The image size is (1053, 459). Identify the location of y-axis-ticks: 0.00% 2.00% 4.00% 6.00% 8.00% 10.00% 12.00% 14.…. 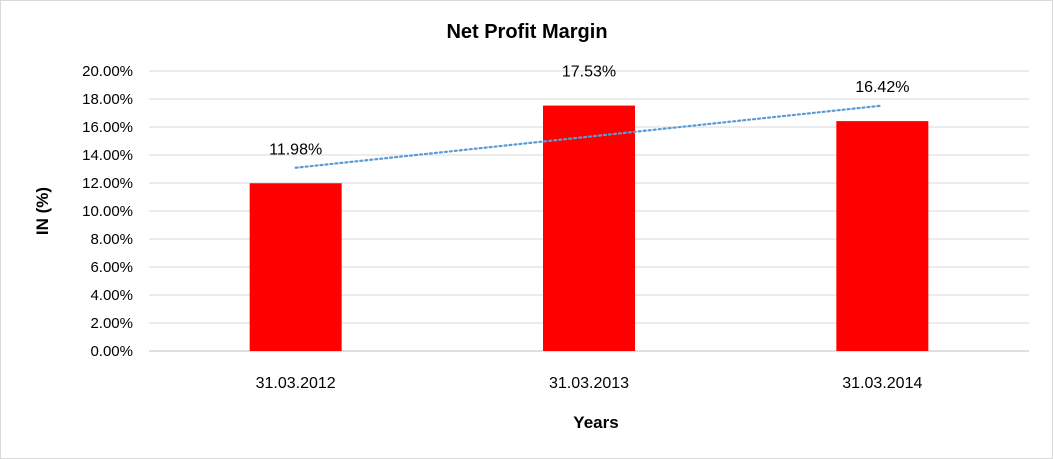
(107, 211).